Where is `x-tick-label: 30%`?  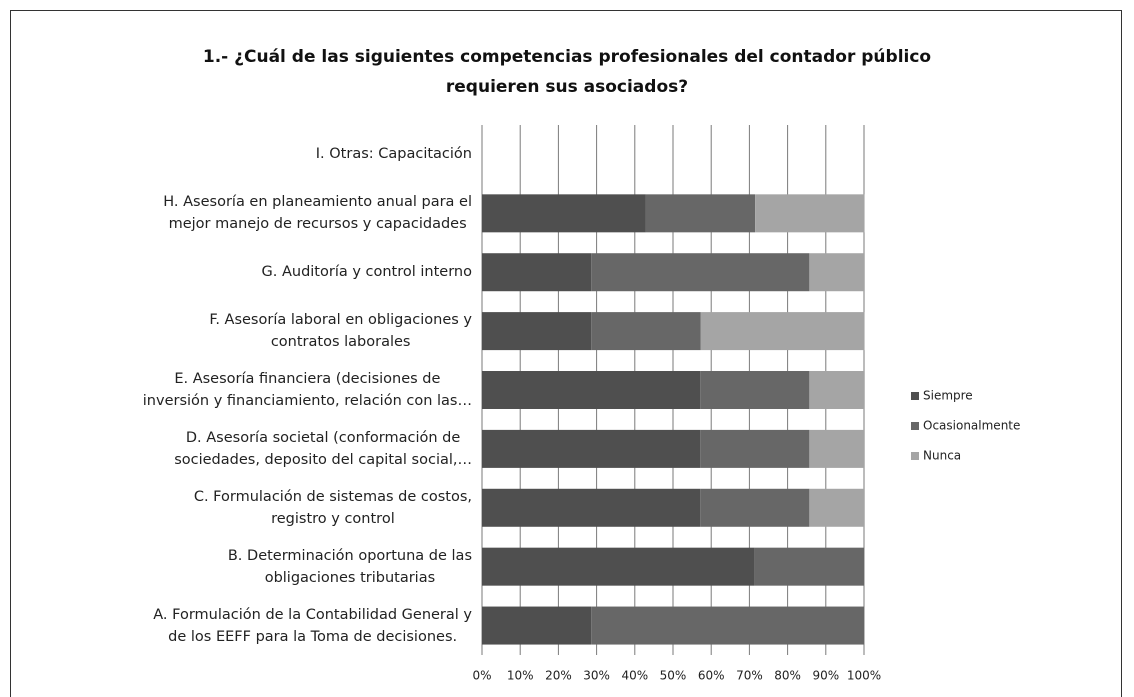
x-tick-label: 30% is located at coordinates (596, 676).